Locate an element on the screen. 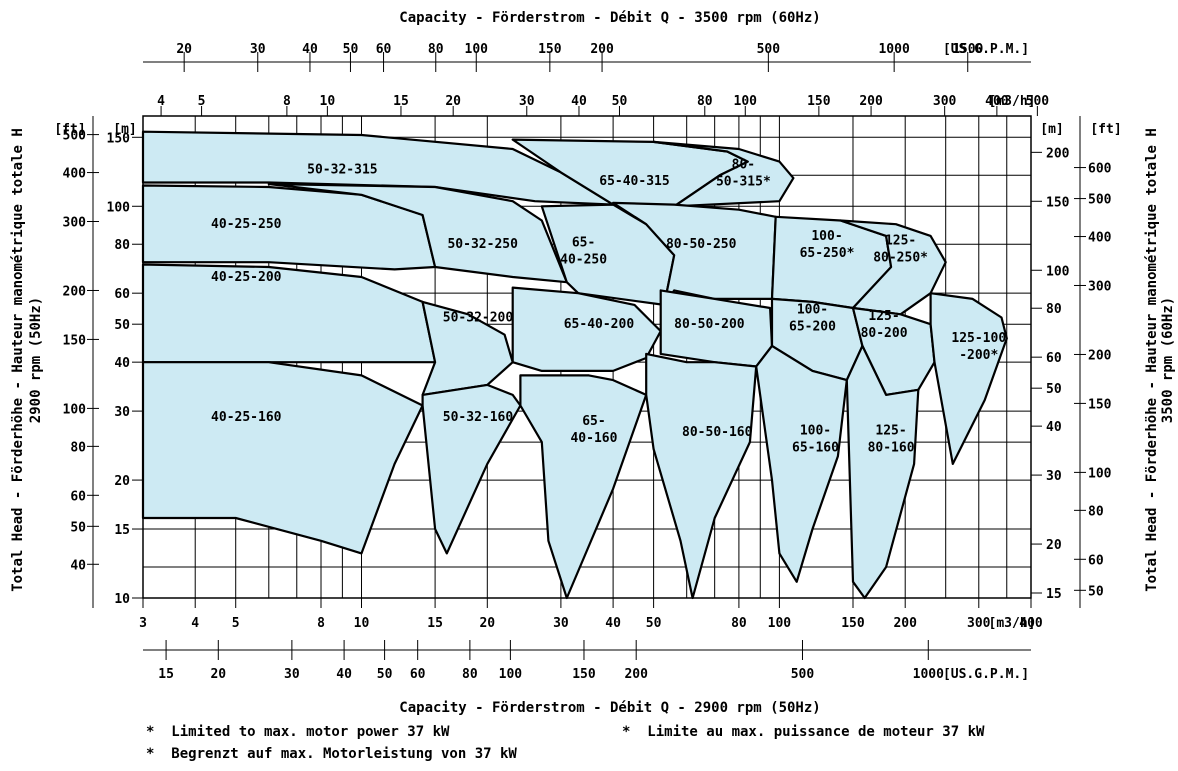 The height and width of the screenshot is (771, 1178). top-m3h-tick-label: 400 is located at coordinates (997, 101).